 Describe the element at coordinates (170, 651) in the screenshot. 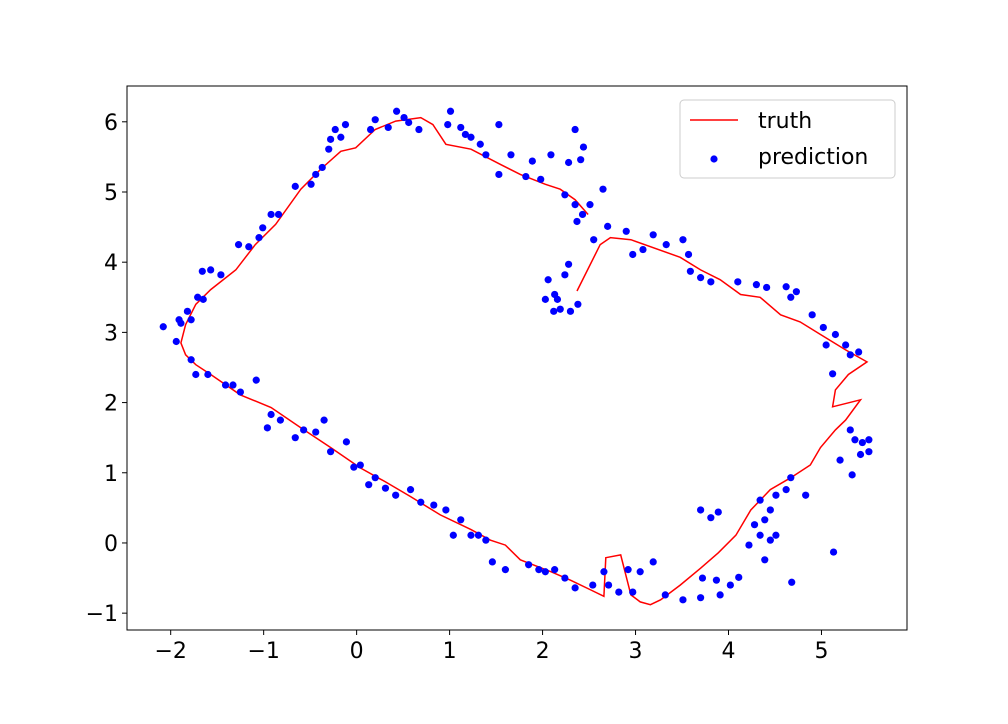

I see `x-tick-label: −2` at that location.